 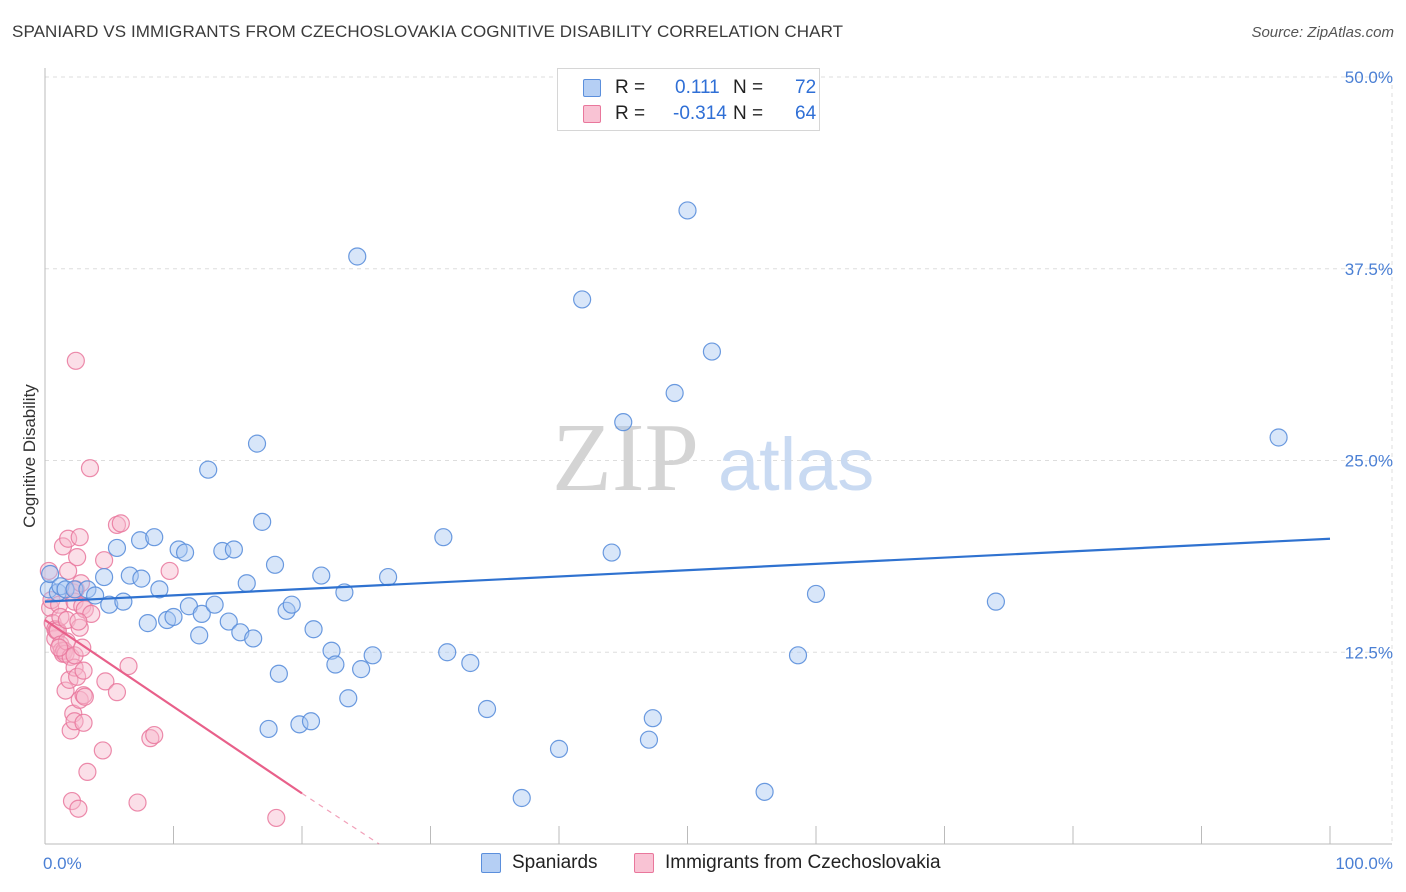 I want to click on watermark-atlas: atlas, so click(x=796, y=464).